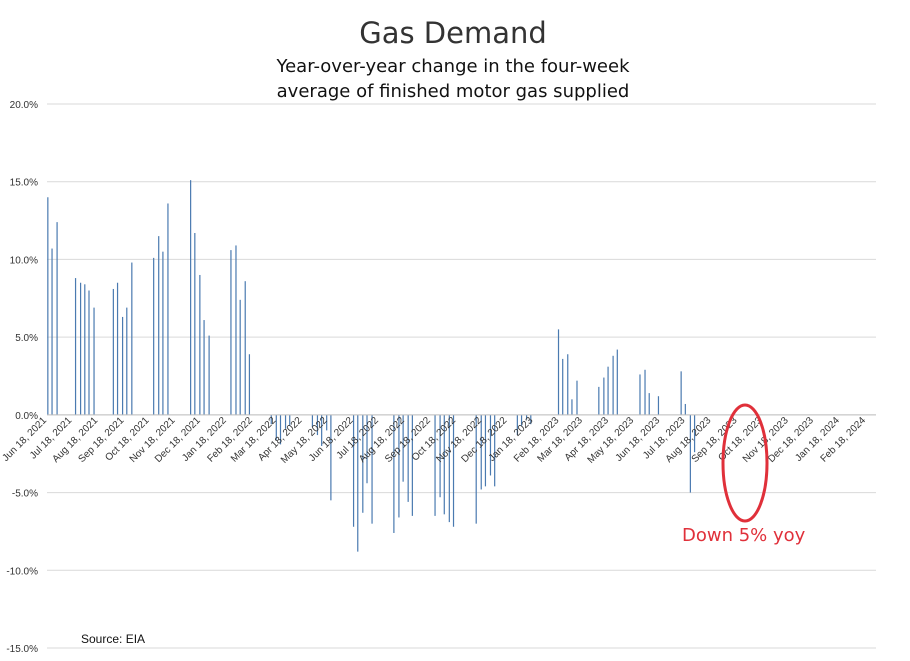  What do you see at coordinates (26, 338) in the screenshot?
I see `y-tick-label: 5.0%` at bounding box center [26, 338].